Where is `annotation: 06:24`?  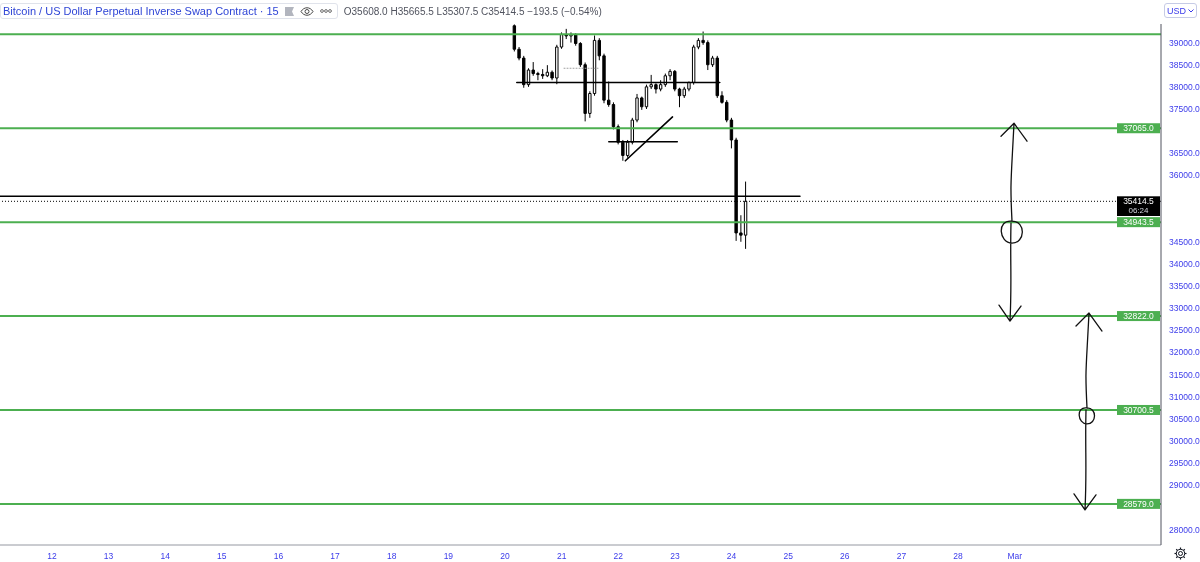 annotation: 06:24 is located at coordinates (1138, 211).